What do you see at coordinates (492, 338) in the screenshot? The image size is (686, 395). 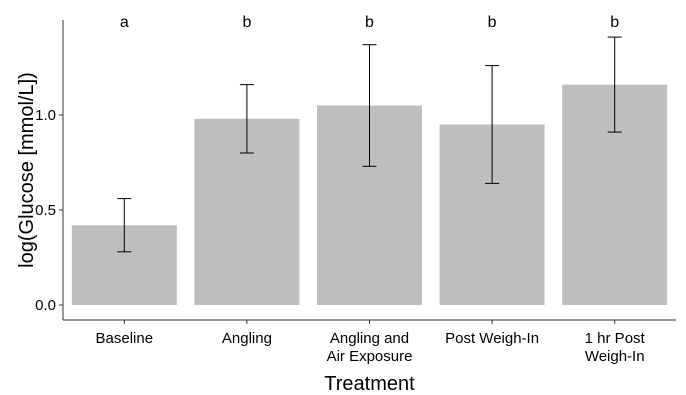 I see `x-tick-label: Post Weigh-In` at bounding box center [492, 338].